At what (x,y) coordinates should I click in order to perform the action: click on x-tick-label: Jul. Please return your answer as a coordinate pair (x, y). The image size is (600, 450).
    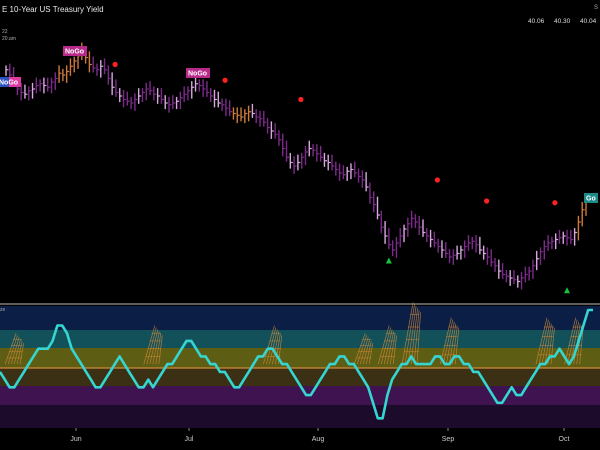
    Looking at the image, I should click on (189, 439).